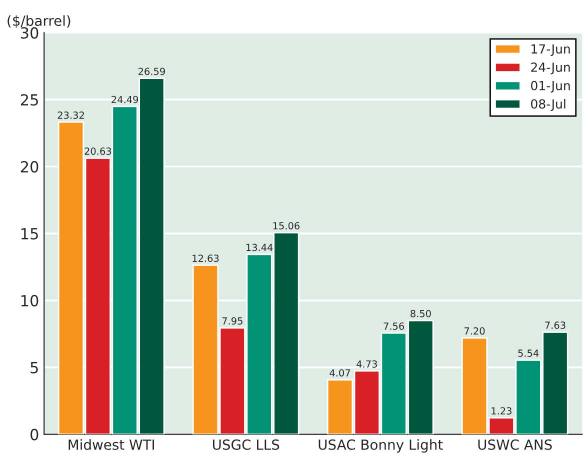 This screenshot has width=588, height=467. What do you see at coordinates (151, 72) in the screenshot?
I see `data-label: 26.59` at bounding box center [151, 72].